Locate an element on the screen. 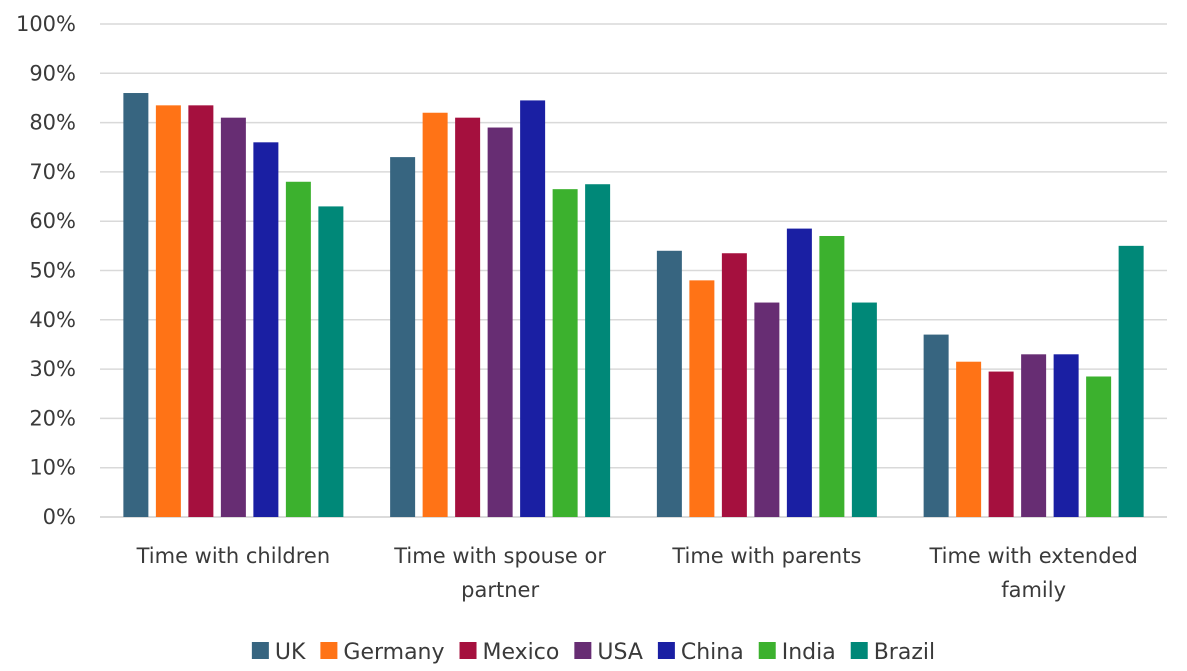 This screenshot has height=671, width=1187. y-tick-label: 70% is located at coordinates (52, 172).